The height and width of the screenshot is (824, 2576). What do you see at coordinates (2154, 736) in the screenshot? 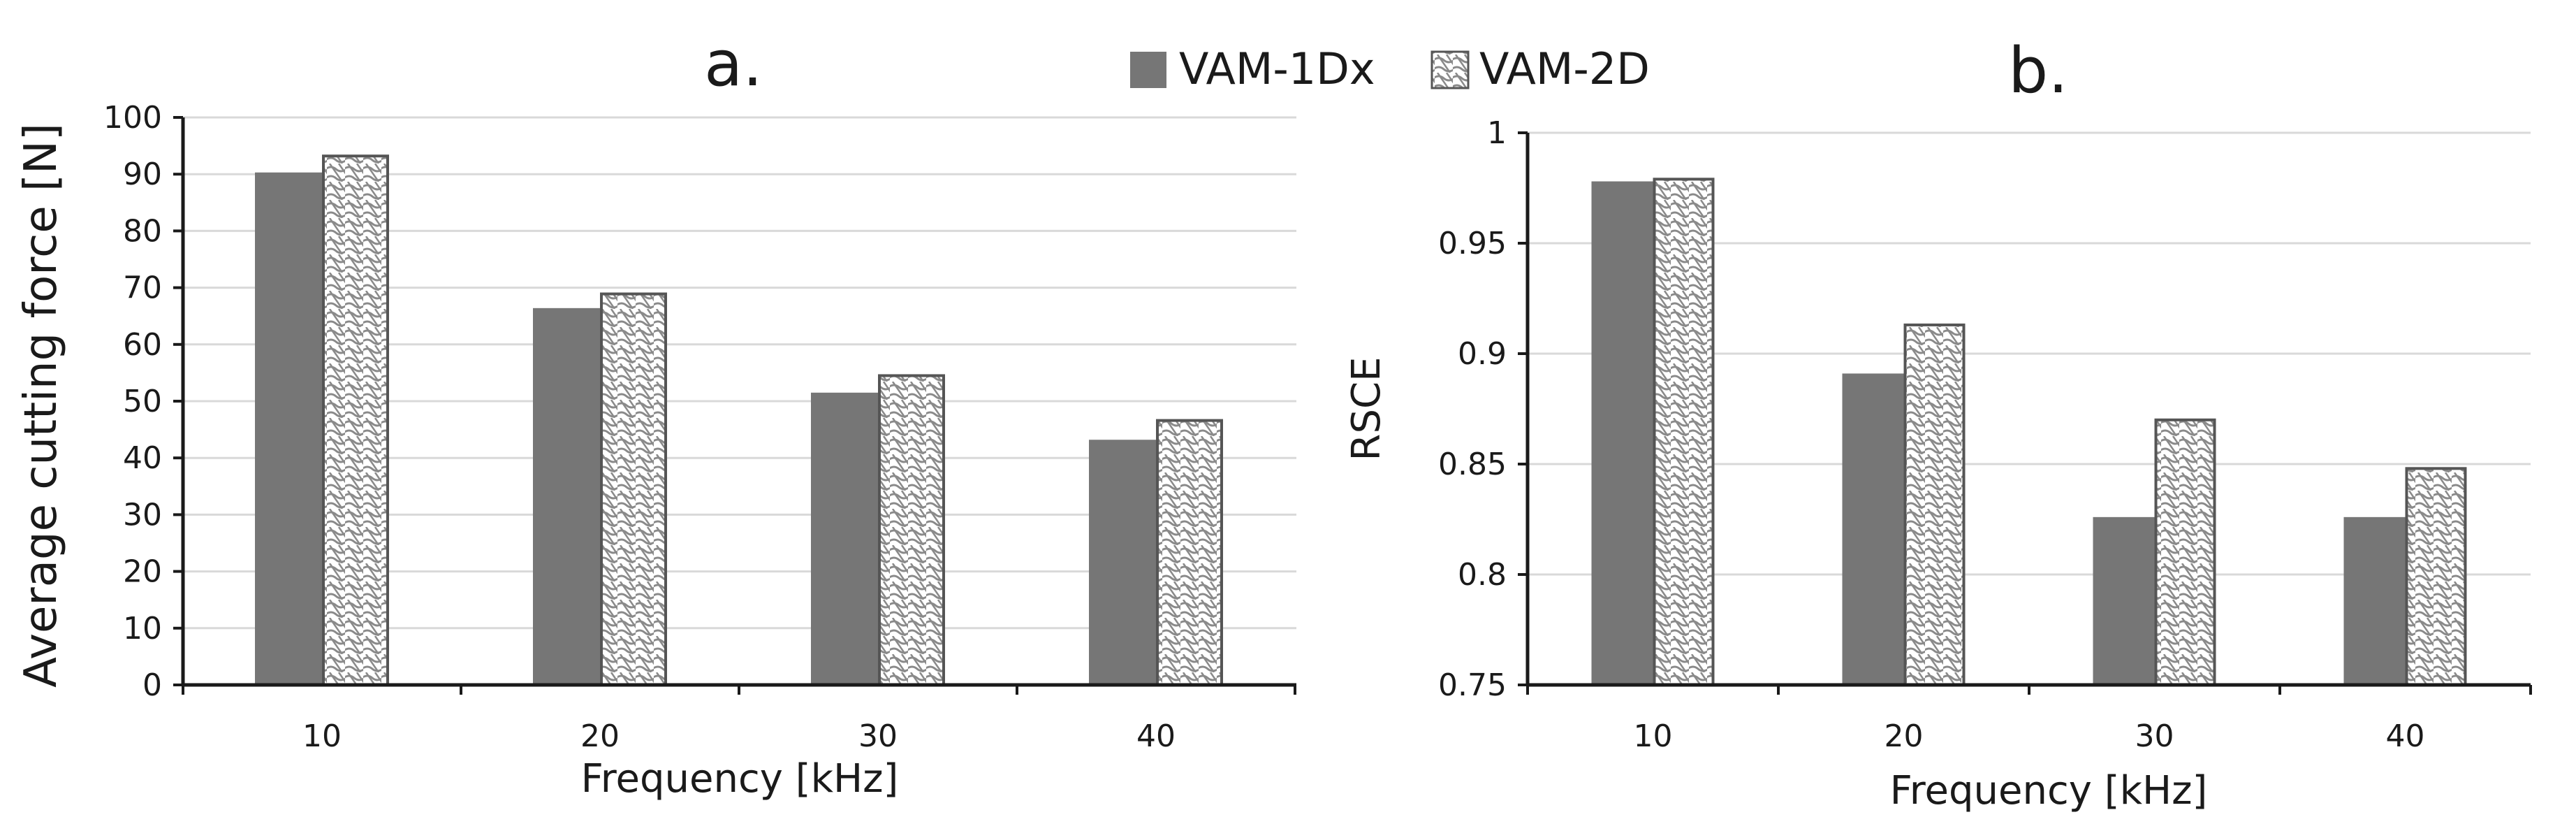
I see `chart-b-x-tick-label: 30` at bounding box center [2154, 736].